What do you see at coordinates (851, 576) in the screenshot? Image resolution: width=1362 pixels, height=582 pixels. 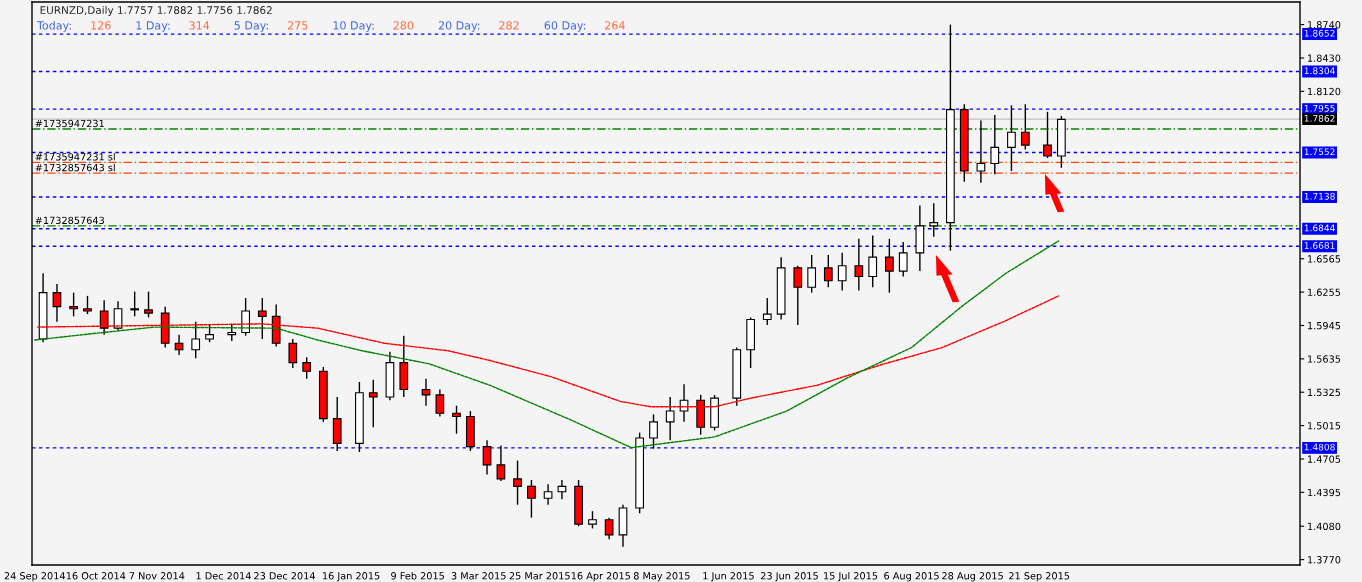 I see `x-tick-label: 15 Jul 2015` at bounding box center [851, 576].